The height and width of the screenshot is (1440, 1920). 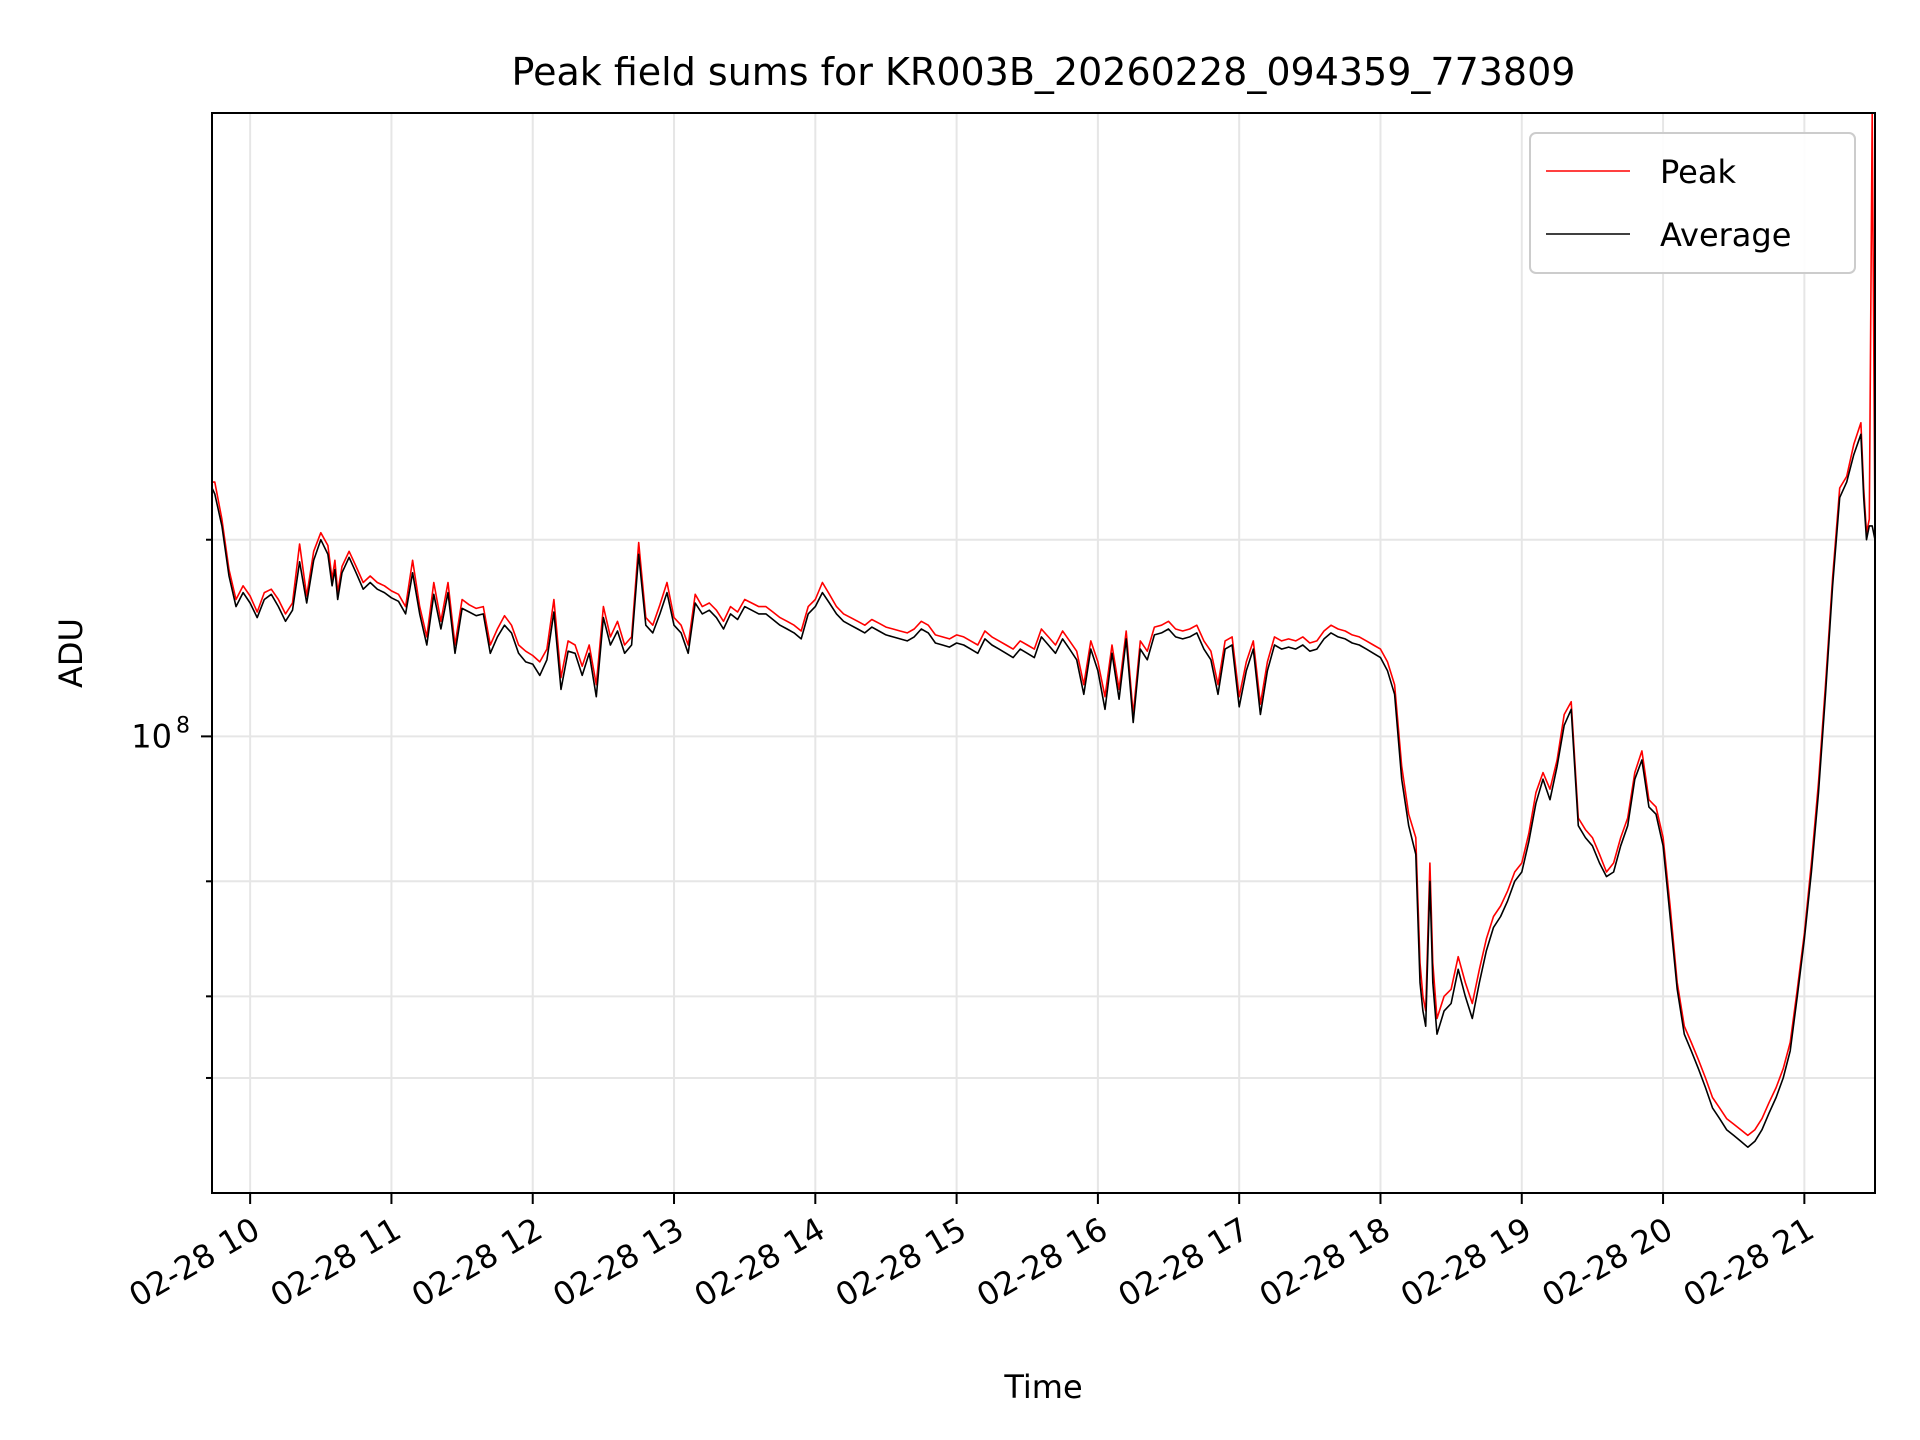 I want to click on legend-box, so click(x=1692, y=203).